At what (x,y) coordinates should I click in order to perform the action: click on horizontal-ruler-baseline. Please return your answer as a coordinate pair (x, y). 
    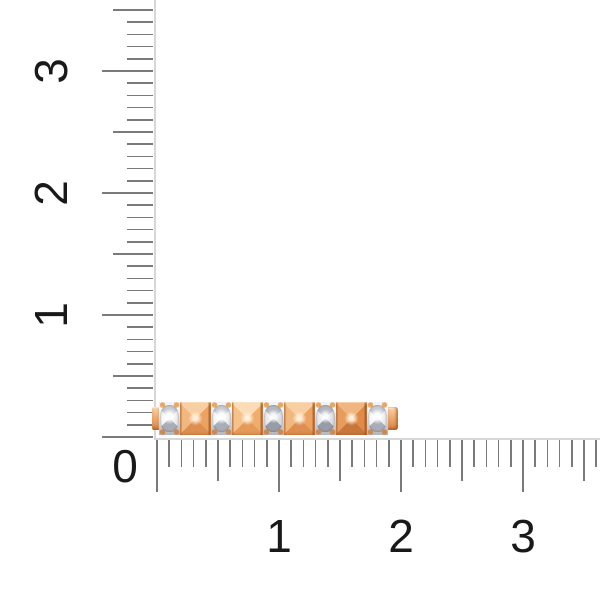
    Looking at the image, I should click on (377, 439).